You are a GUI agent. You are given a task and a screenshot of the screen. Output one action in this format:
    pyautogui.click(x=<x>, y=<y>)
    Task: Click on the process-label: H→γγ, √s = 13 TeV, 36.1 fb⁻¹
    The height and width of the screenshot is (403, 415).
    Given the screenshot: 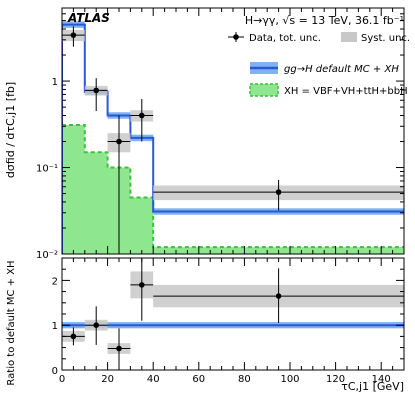 What is the action you would take?
    pyautogui.click(x=324, y=20)
    